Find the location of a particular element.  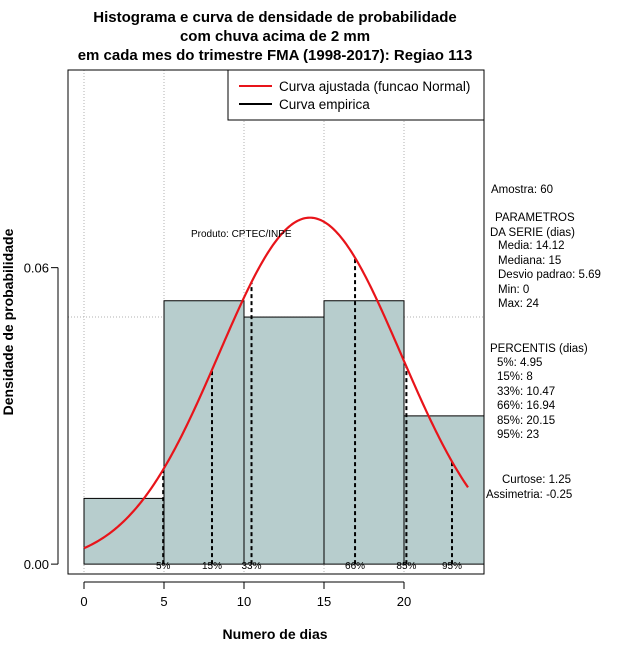

stat-p95: 95%: 23 is located at coordinates (518, 435).